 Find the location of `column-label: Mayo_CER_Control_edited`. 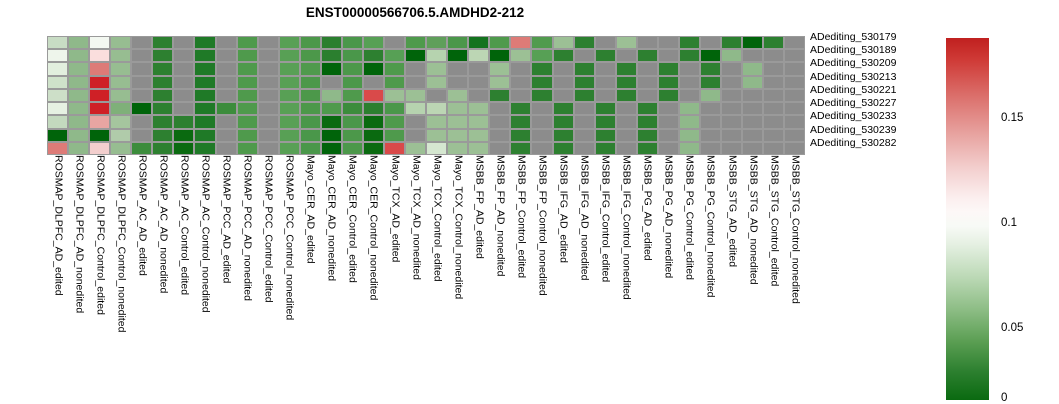

column-label: Mayo_CER_Control_edited is located at coordinates (352, 219).